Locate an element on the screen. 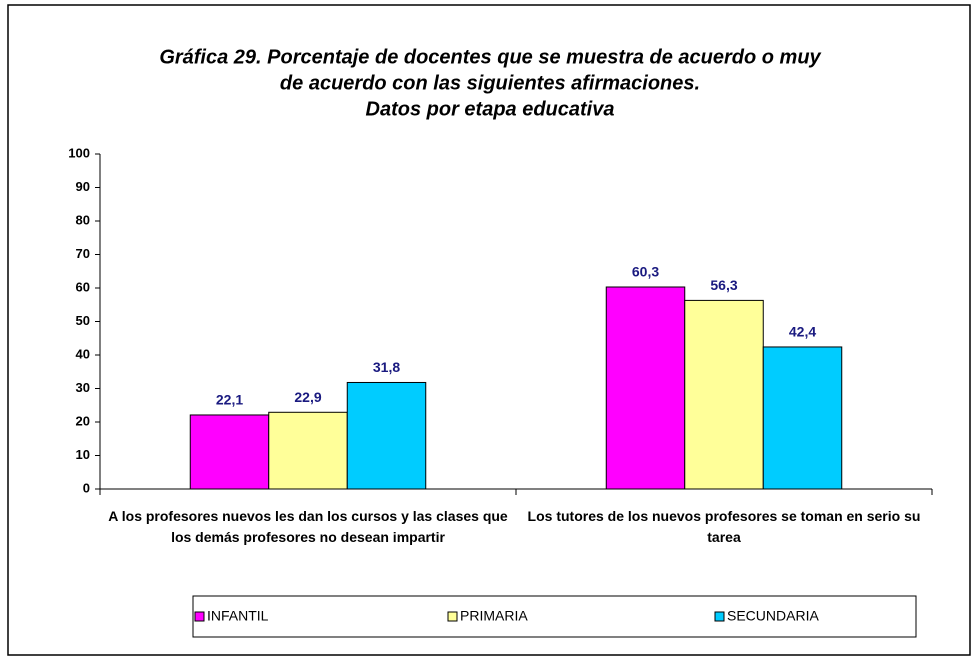  y-tick-label: 90 is located at coordinates (83, 186).